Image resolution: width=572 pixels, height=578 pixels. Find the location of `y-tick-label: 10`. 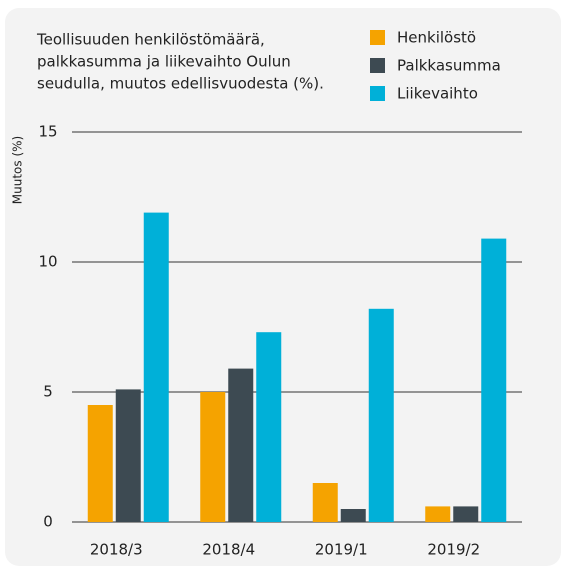

y-tick-label: 10 is located at coordinates (47, 262).